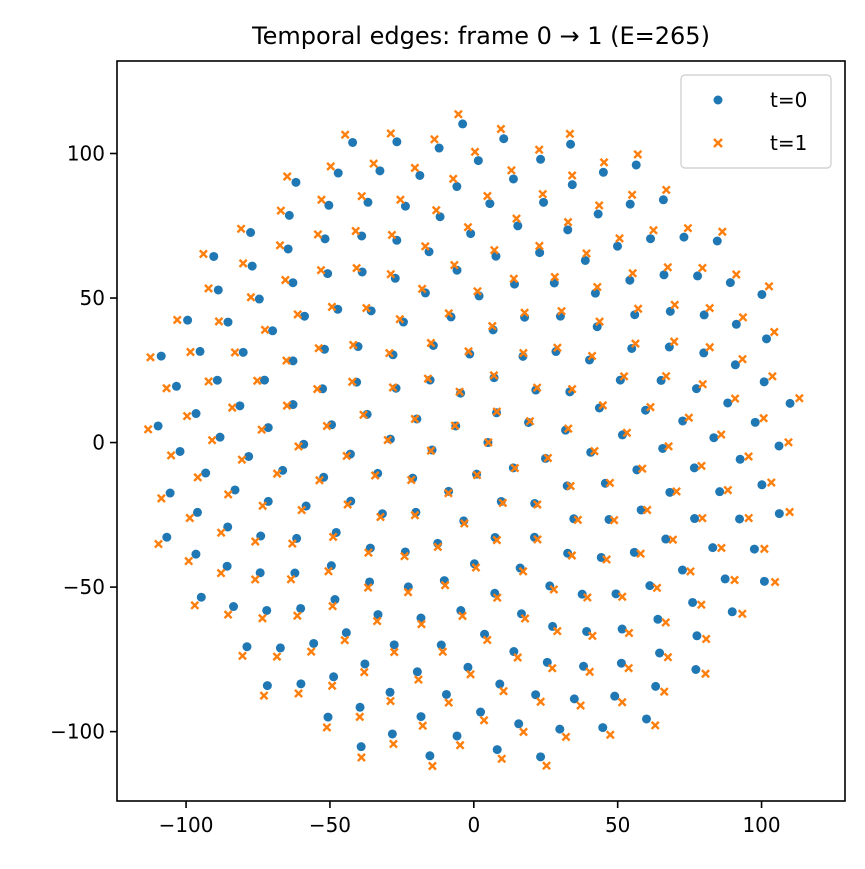 This screenshot has height=869, width=865. I want to click on x-tick-label: 0, so click(473, 825).